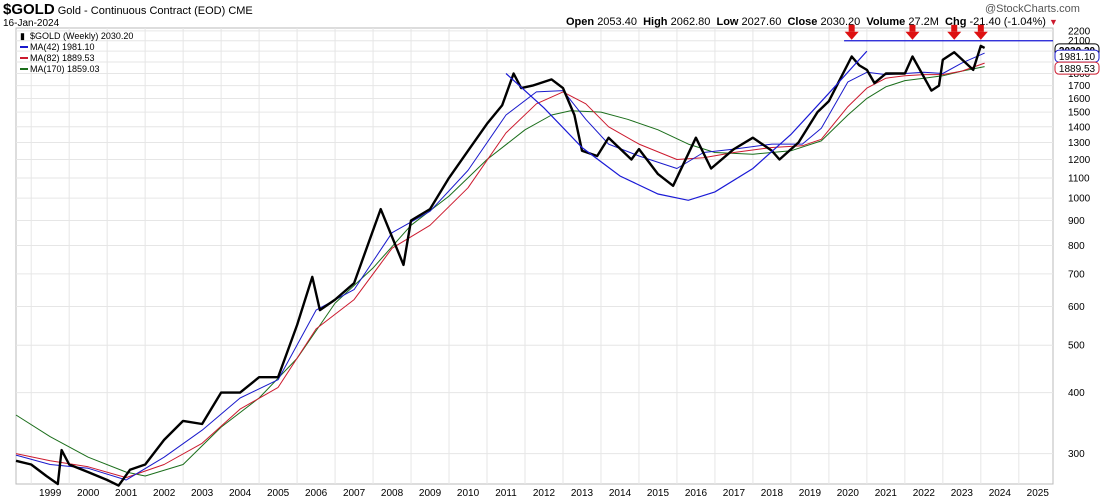 This screenshot has height=500, width=1100. I want to click on x-tick-label: 2015, so click(658, 493).